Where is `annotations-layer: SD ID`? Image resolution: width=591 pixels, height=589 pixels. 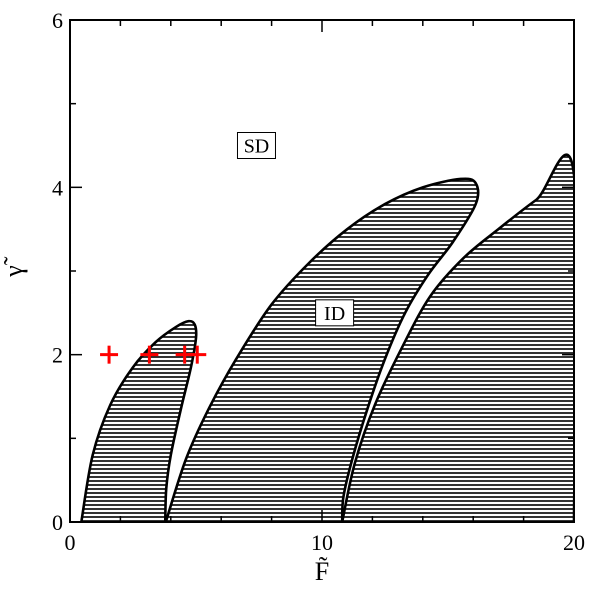 annotations-layer: SD ID is located at coordinates (295, 229).